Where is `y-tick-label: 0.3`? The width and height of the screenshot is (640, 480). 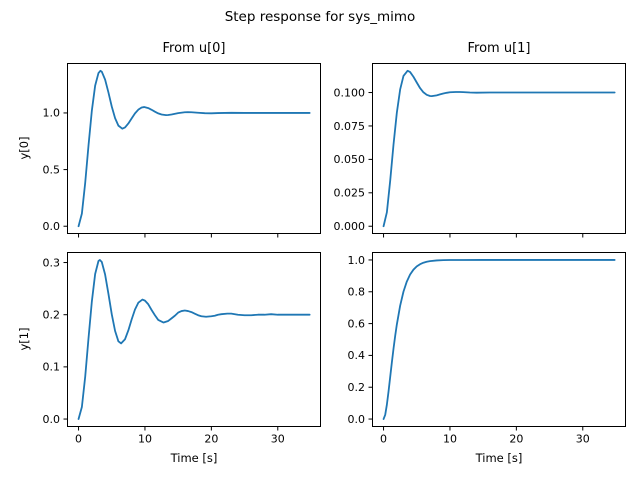
y-tick-label: 0.3 is located at coordinates (52, 262).